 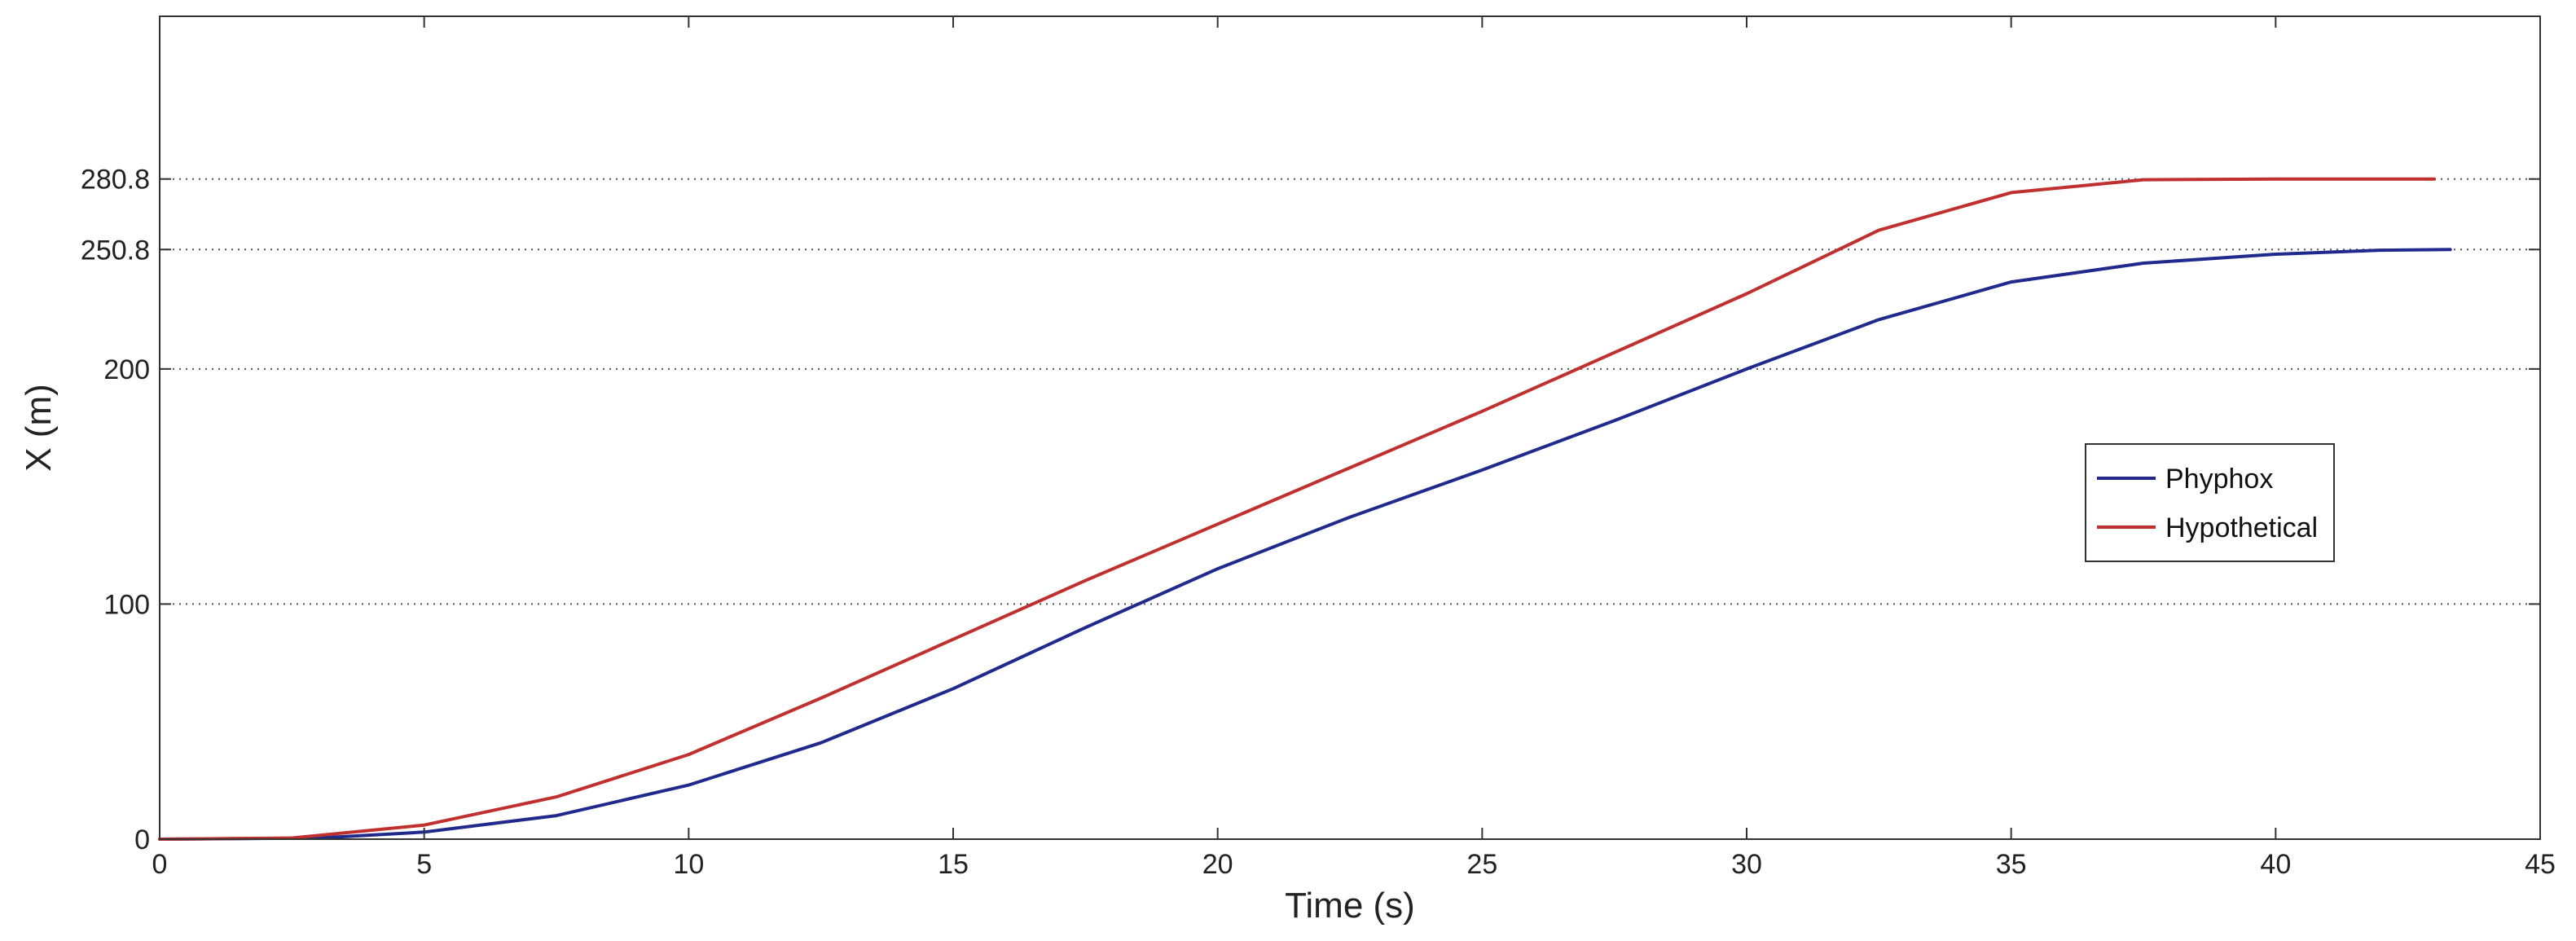 I want to click on x-tick-label-4: 20, so click(x=1217, y=864).